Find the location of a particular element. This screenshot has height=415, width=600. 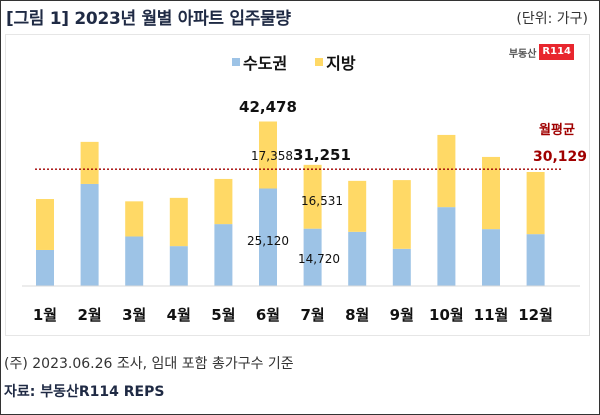

x-tick-label: 2월 is located at coordinates (89, 315).